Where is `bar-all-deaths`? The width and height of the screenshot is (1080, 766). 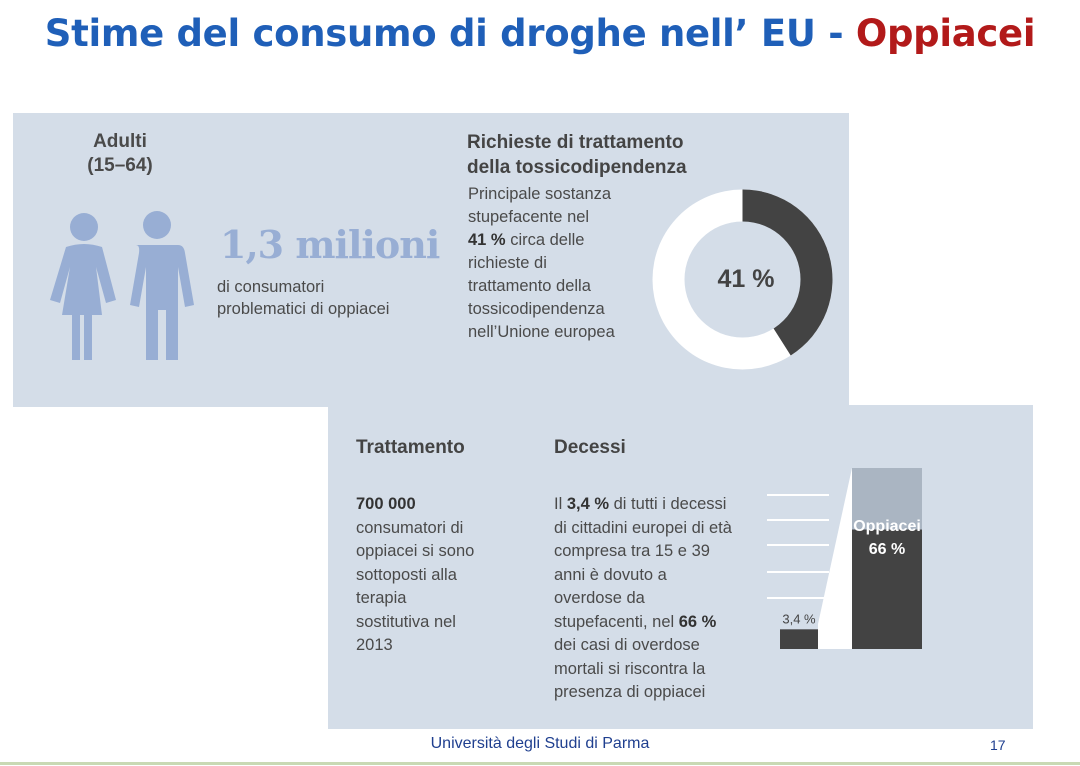 bar-all-deaths is located at coordinates (799, 639).